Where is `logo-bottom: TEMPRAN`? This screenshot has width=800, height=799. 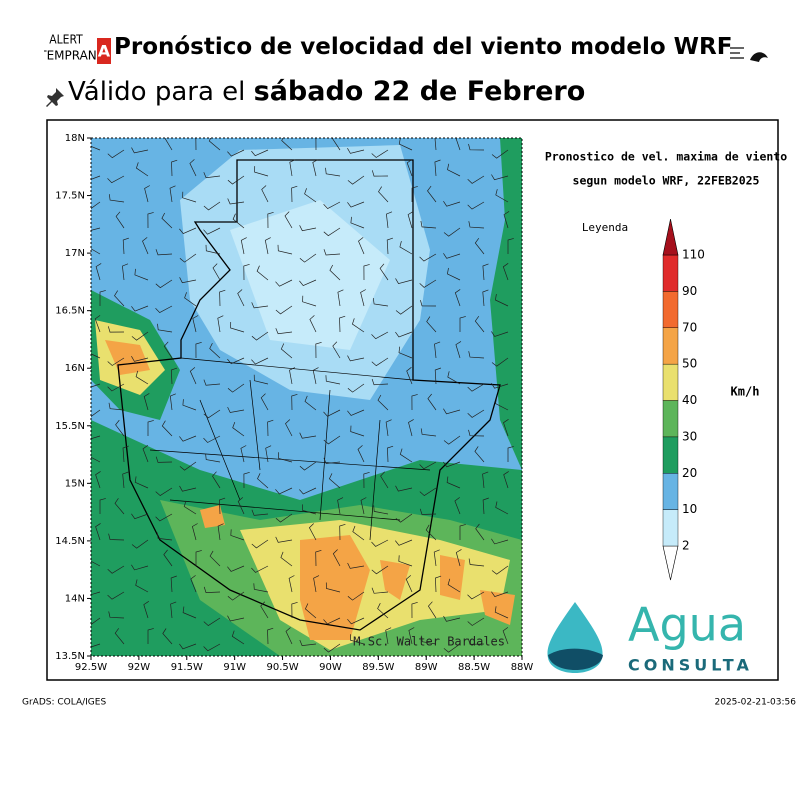 logo-bottom: TEMPRAN is located at coordinates (70, 56).